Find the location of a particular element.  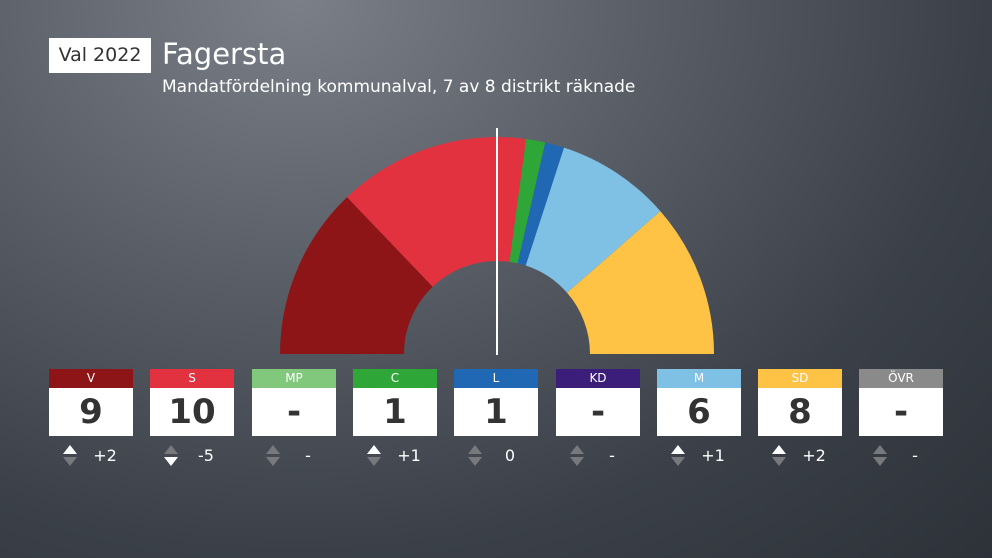

seat-segment-m is located at coordinates (593, 220).